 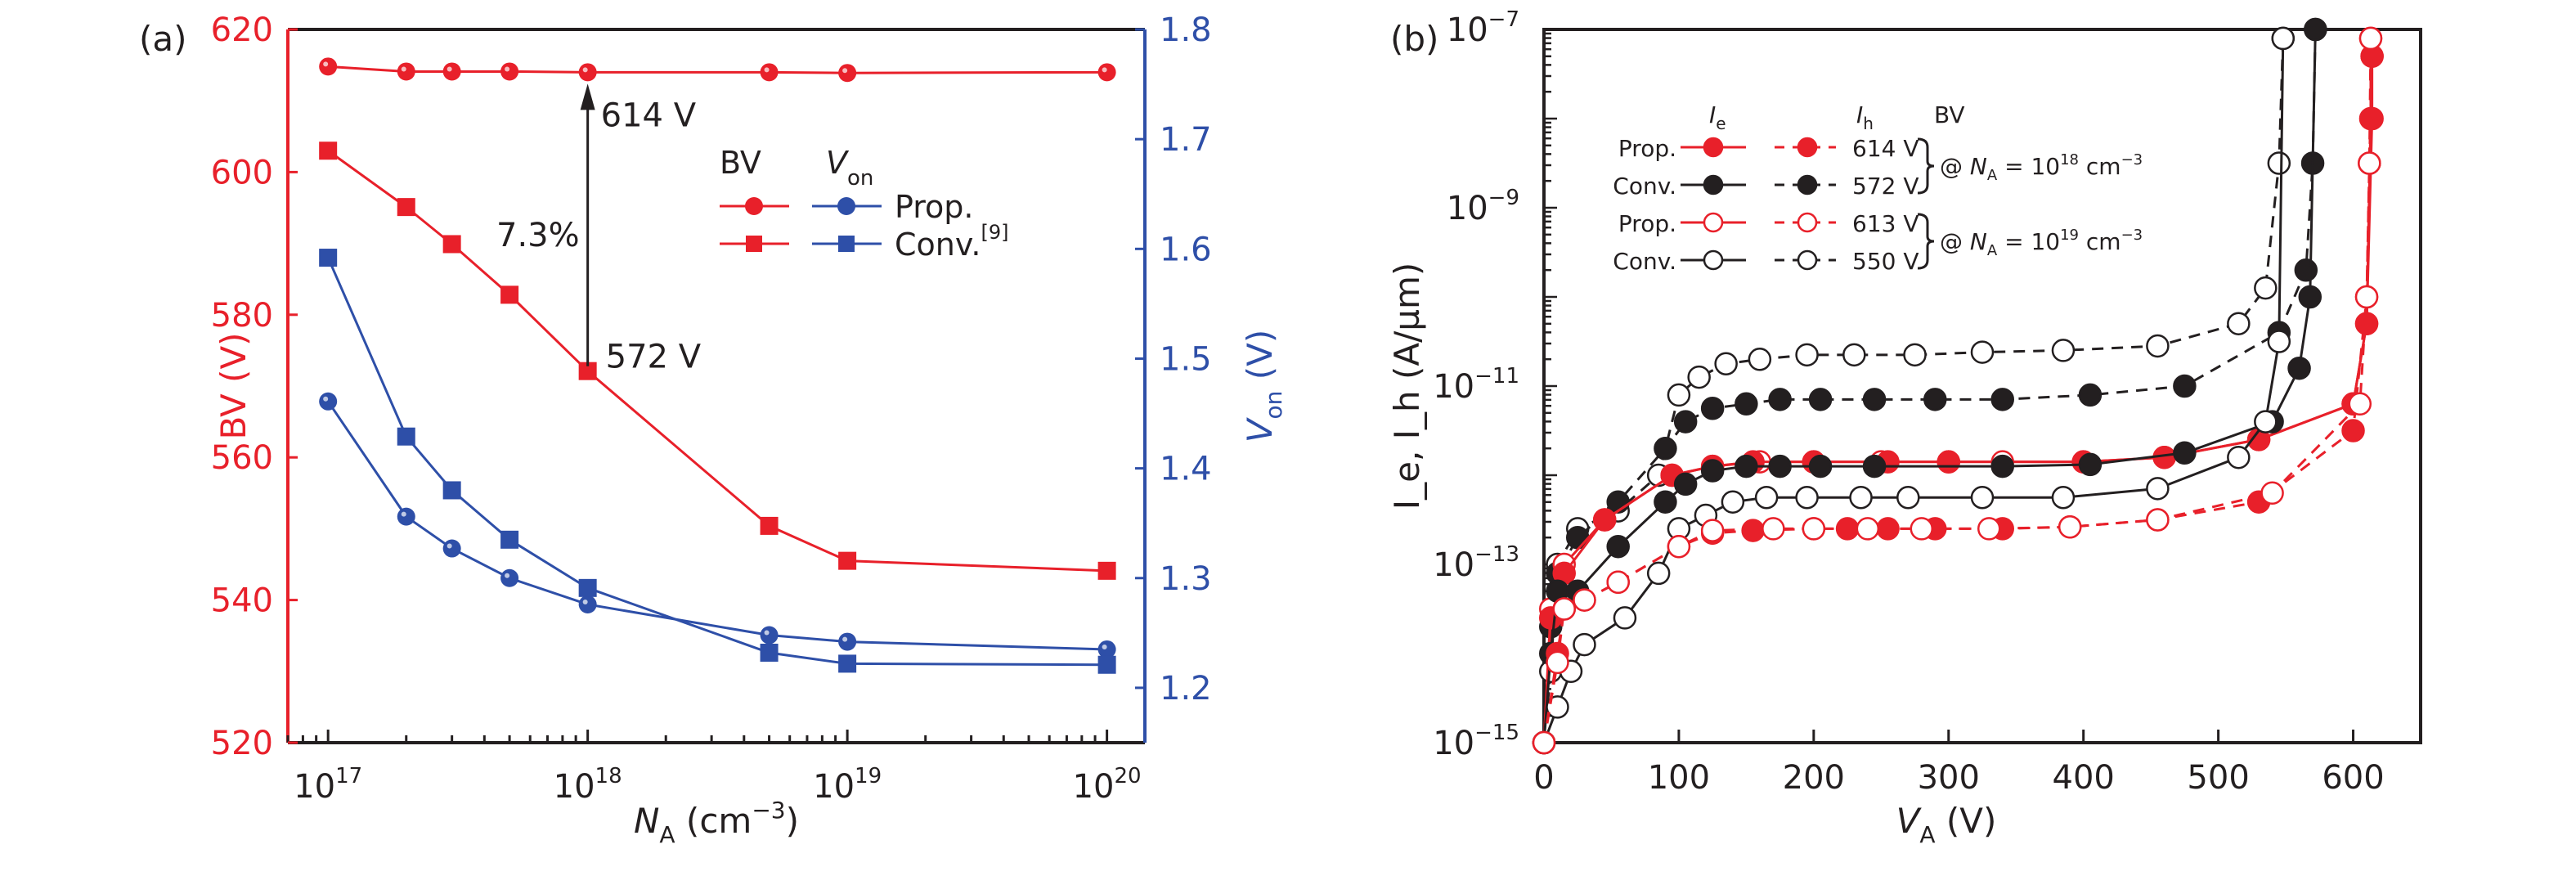 I want to click on a-x-tick-label: 1019, so click(x=848, y=785).